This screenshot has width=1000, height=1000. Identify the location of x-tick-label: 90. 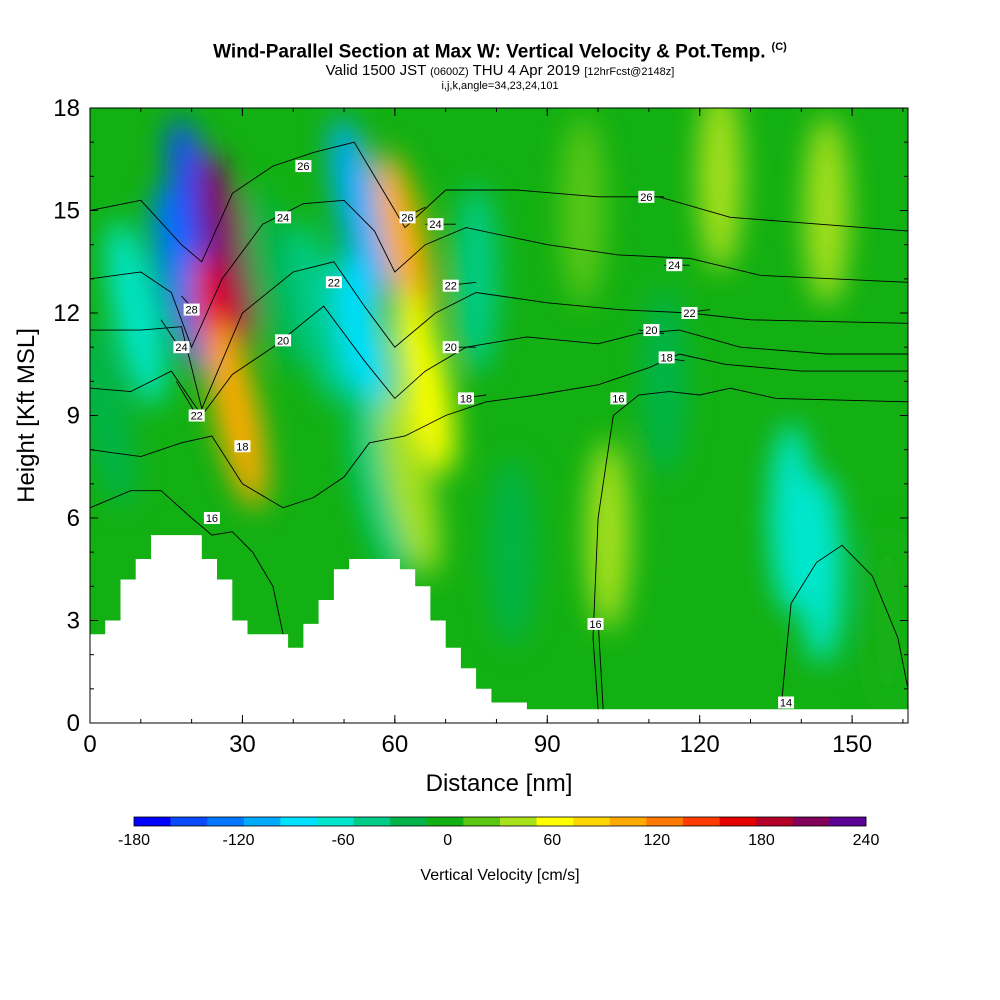
(547, 744).